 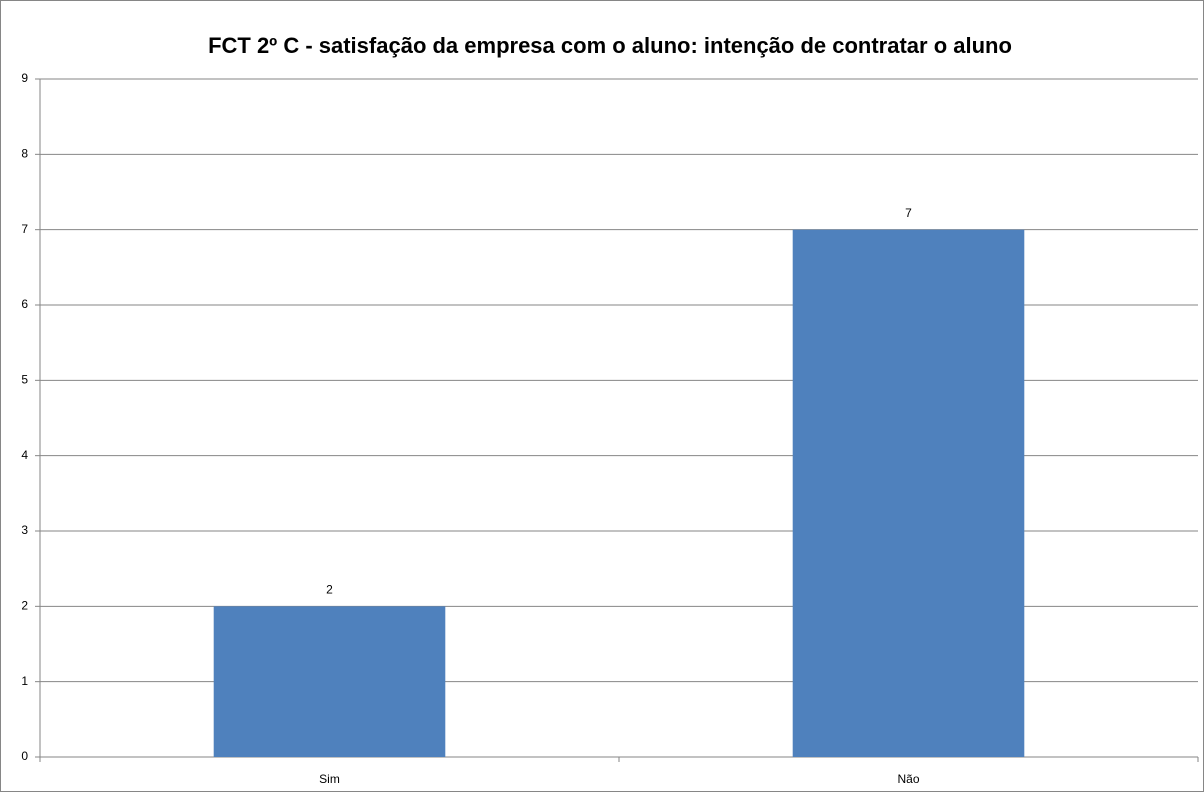 What do you see at coordinates (24, 304) in the screenshot?
I see `y-tick-label: 6` at bounding box center [24, 304].